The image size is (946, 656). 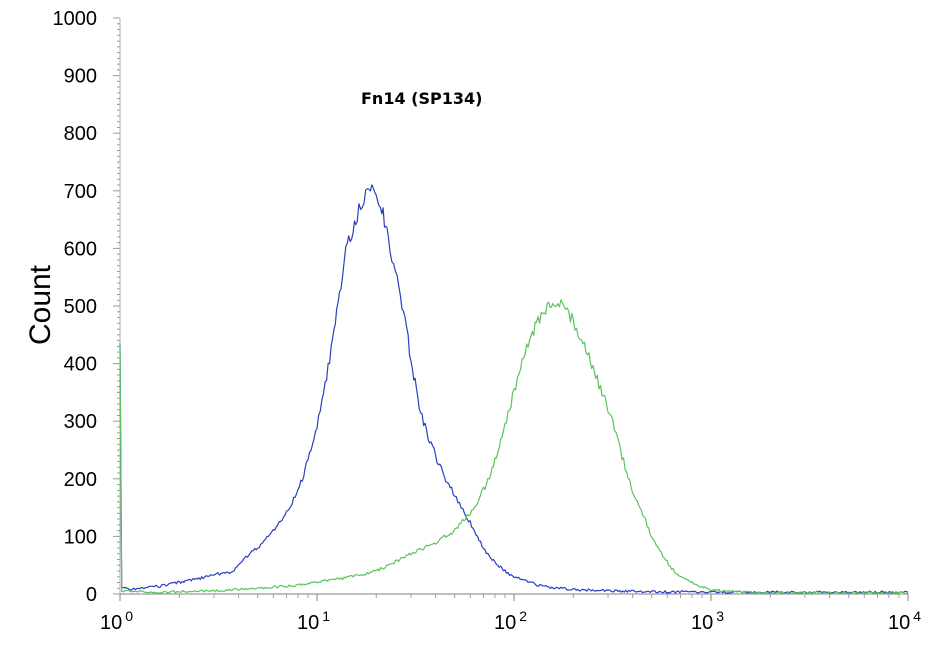 I want to click on y-tick-label: 900, so click(x=80, y=77).